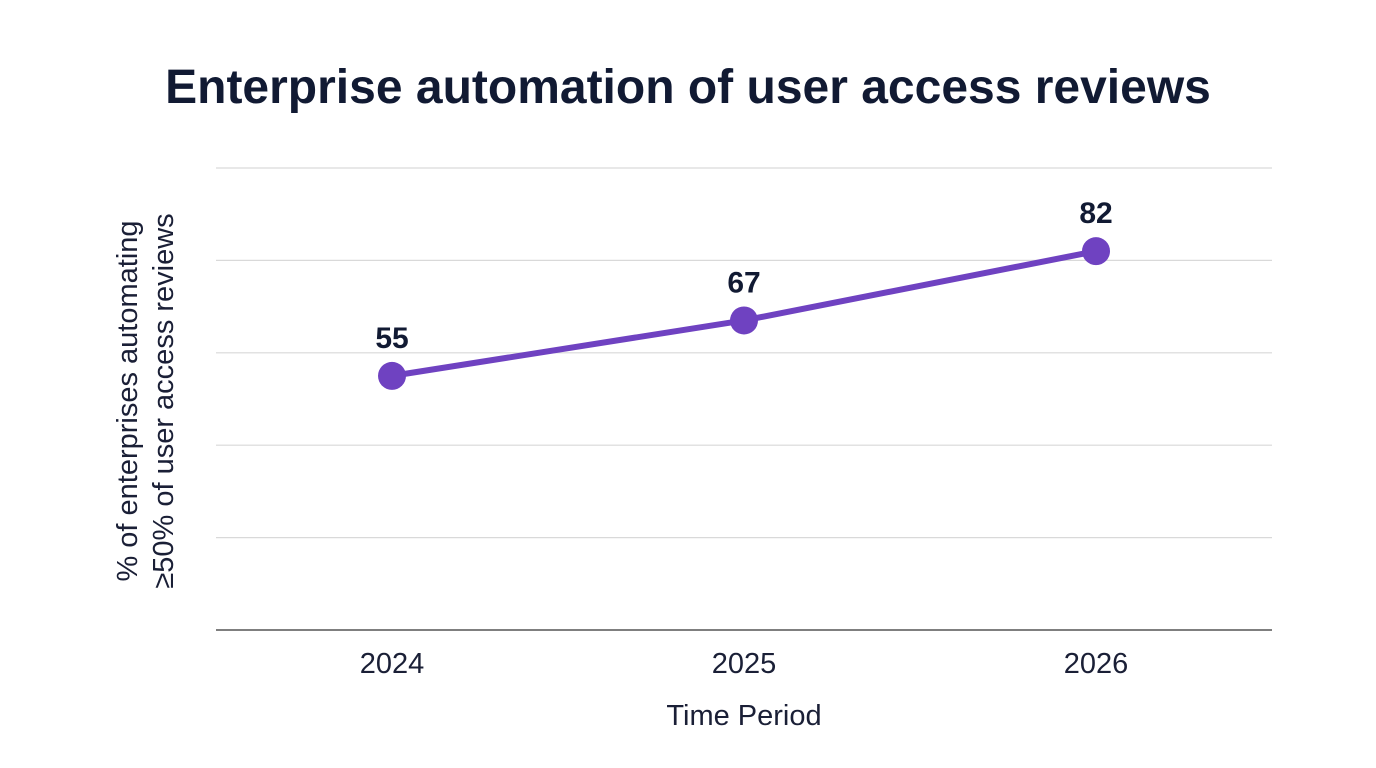 The height and width of the screenshot is (768, 1376). Describe the element at coordinates (1096, 664) in the screenshot. I see `x-tick-label: 2026` at that location.